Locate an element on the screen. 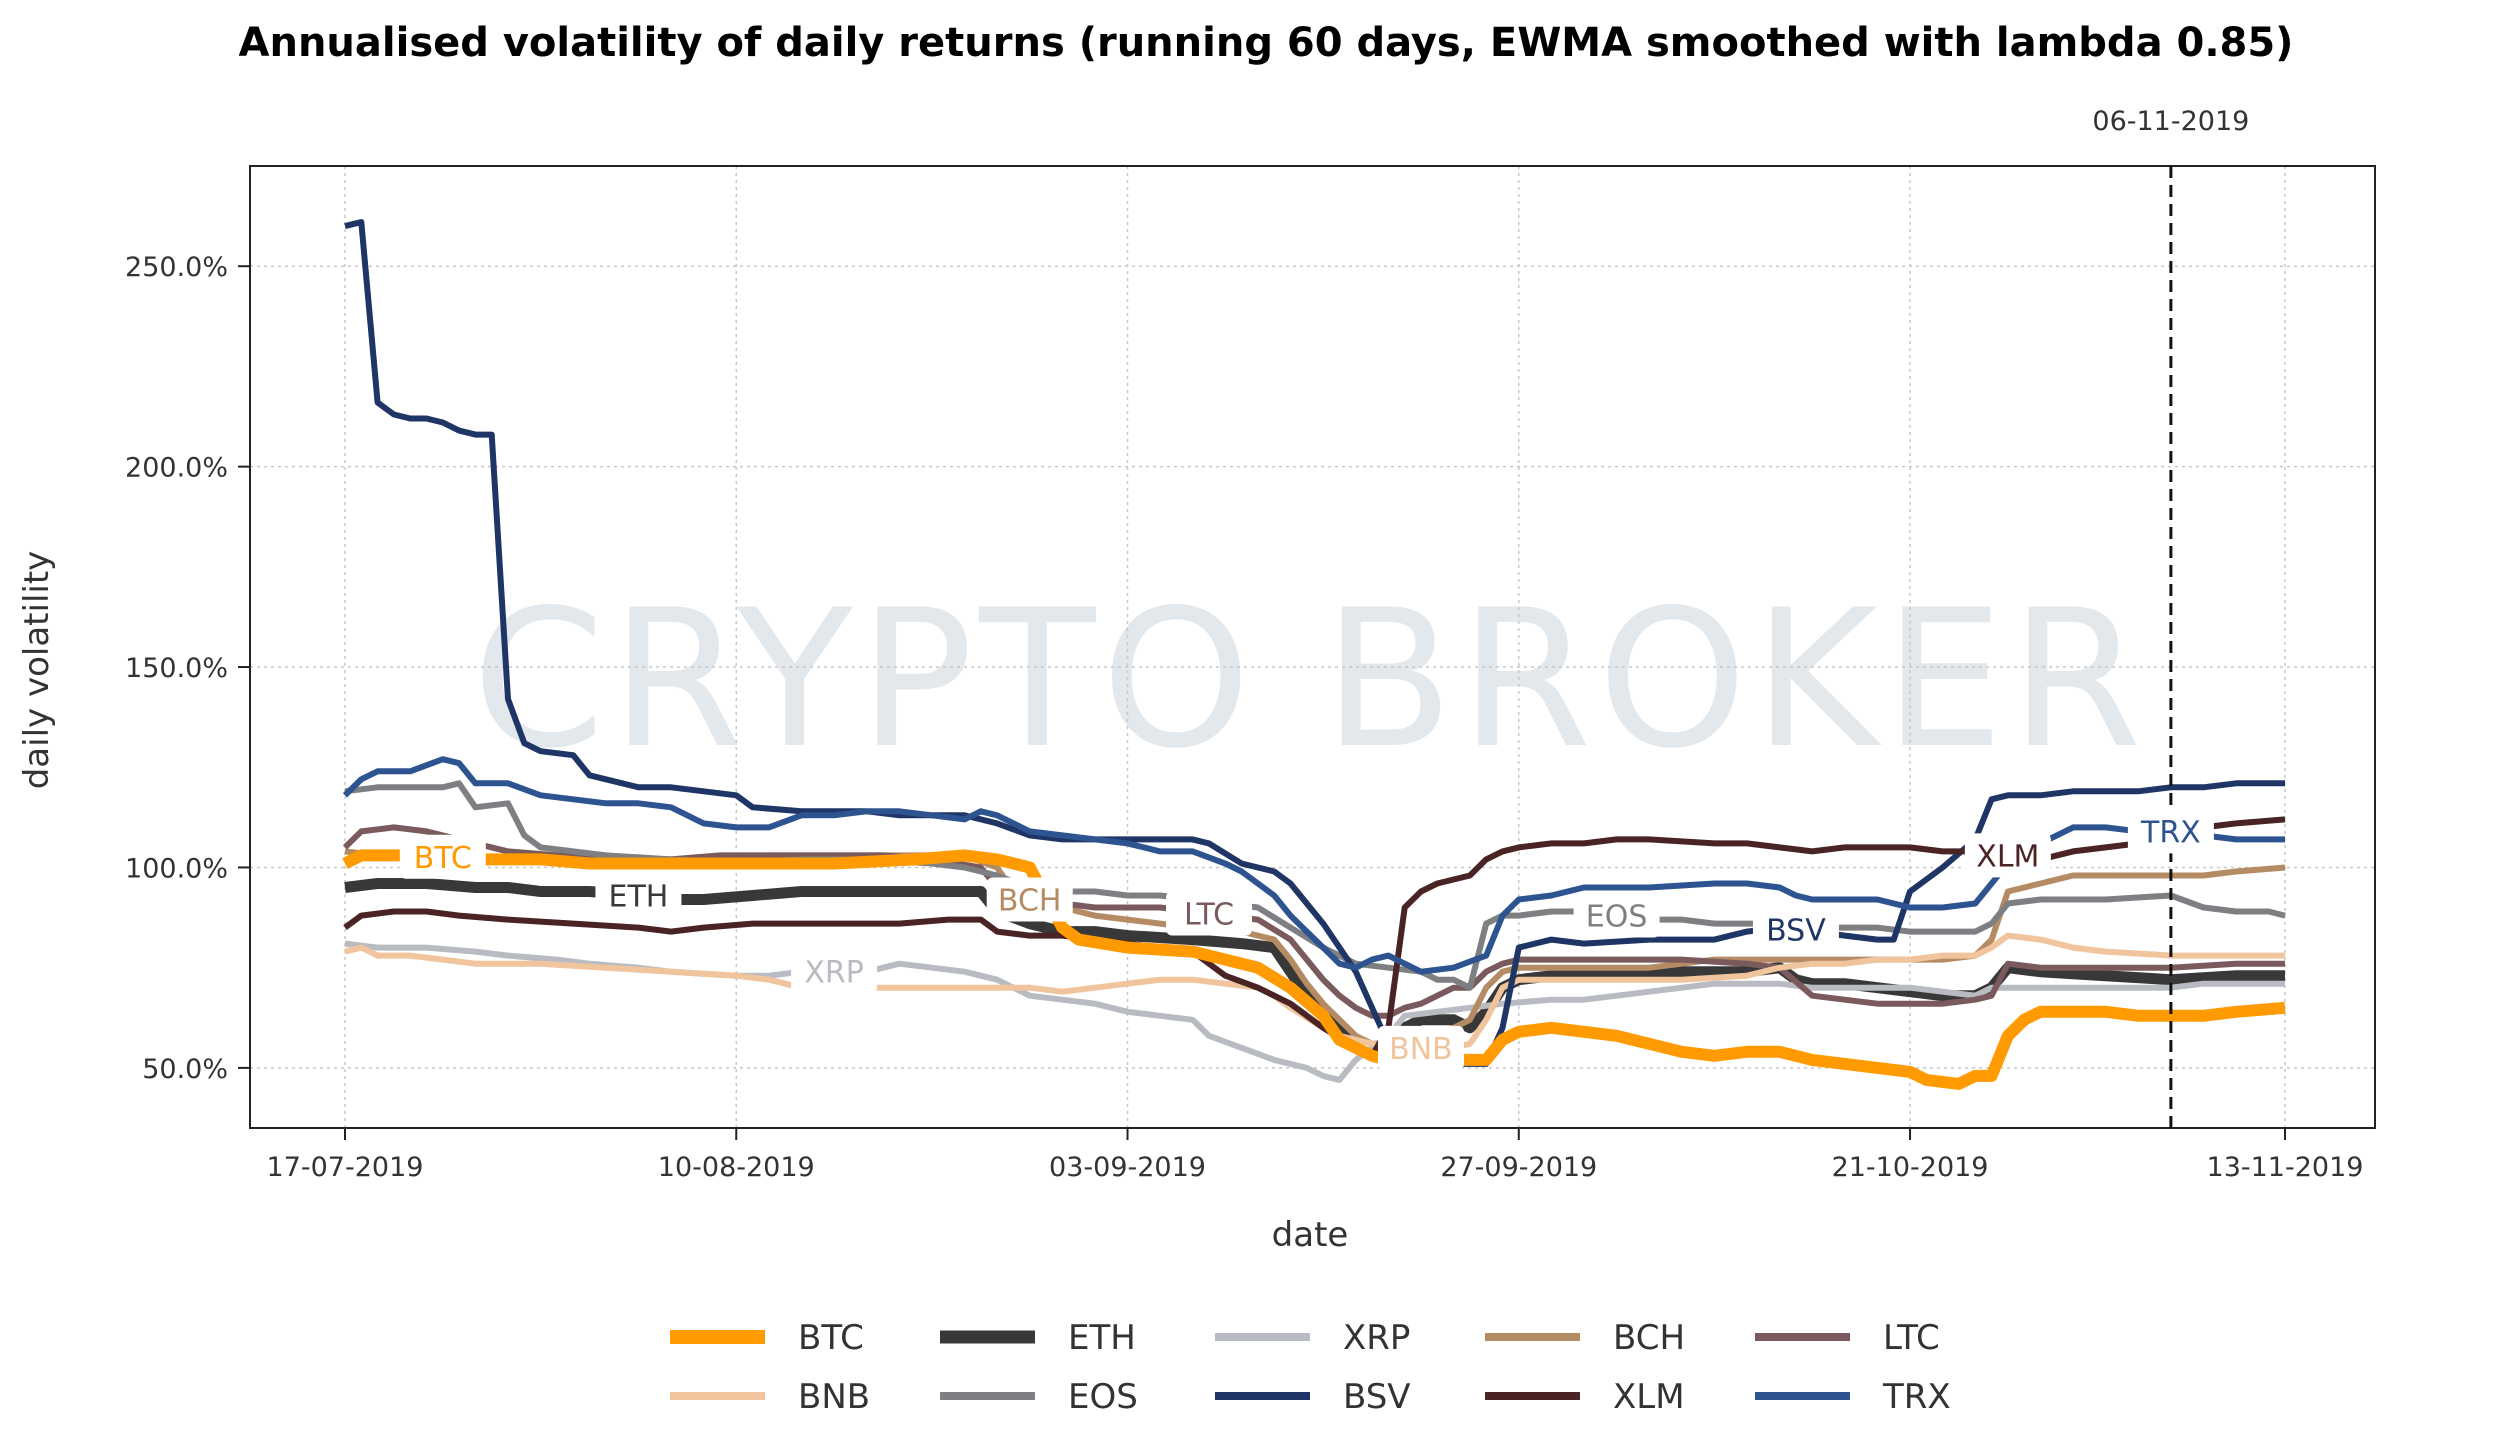  inline-label-bg-trx is located at coordinates (2170, 831).